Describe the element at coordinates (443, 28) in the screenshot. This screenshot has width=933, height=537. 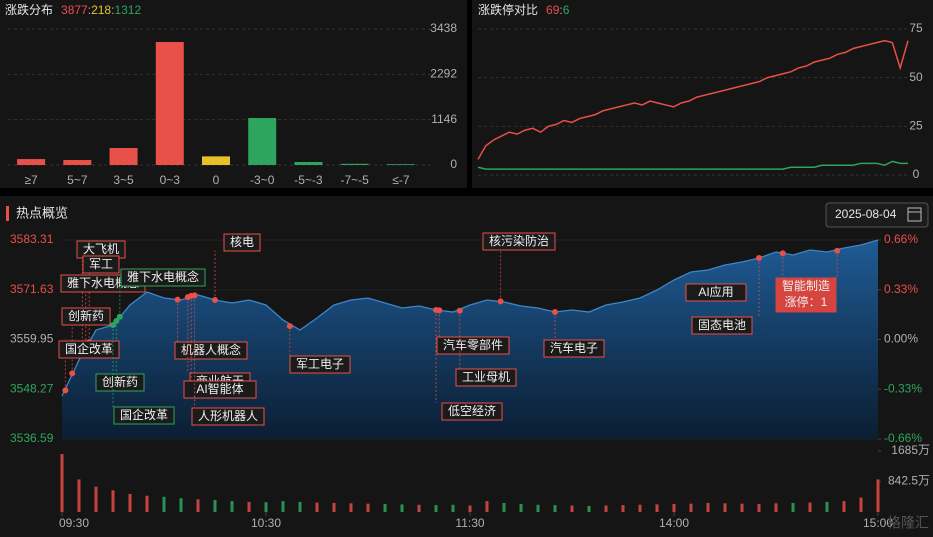
I see `y-tick-label: 3438` at that location.